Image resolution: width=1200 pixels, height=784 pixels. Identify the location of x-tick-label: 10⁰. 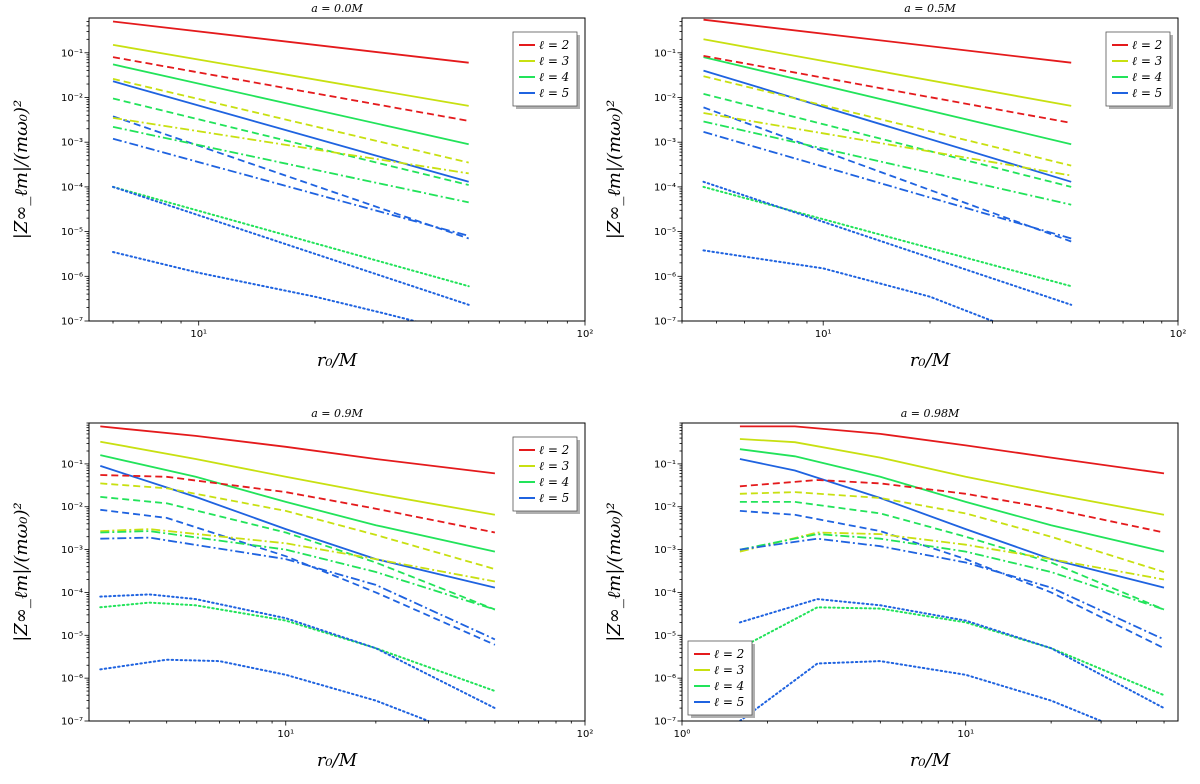
(682, 734).